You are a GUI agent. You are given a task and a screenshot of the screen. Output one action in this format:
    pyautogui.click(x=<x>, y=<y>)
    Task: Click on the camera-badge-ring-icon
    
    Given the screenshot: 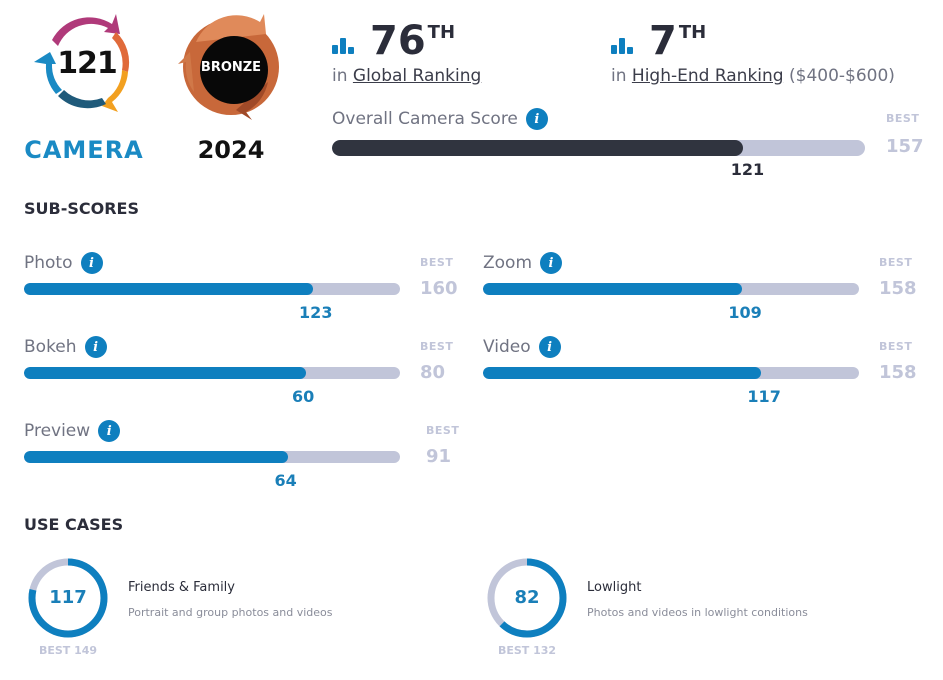 What is the action you would take?
    pyautogui.click(x=82, y=63)
    